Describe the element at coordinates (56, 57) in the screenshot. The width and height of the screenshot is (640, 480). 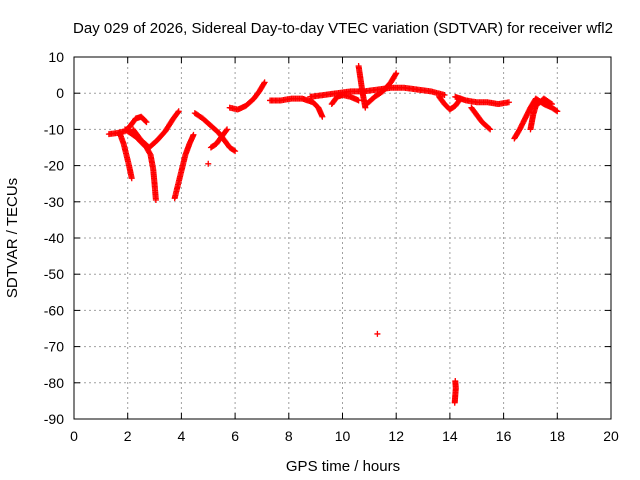
I see `y-tick-label: 10` at that location.